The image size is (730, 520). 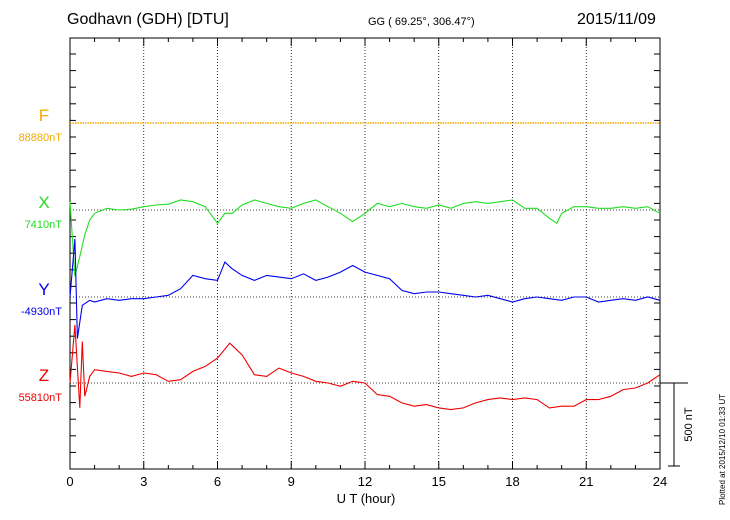 What do you see at coordinates (143, 481) in the screenshot?
I see `x-tick-label: 3` at bounding box center [143, 481].